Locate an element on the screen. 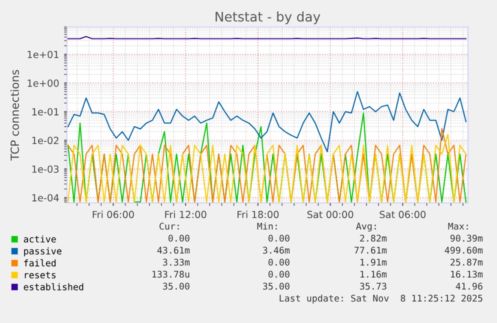  text: Min: is located at coordinates (267, 226).